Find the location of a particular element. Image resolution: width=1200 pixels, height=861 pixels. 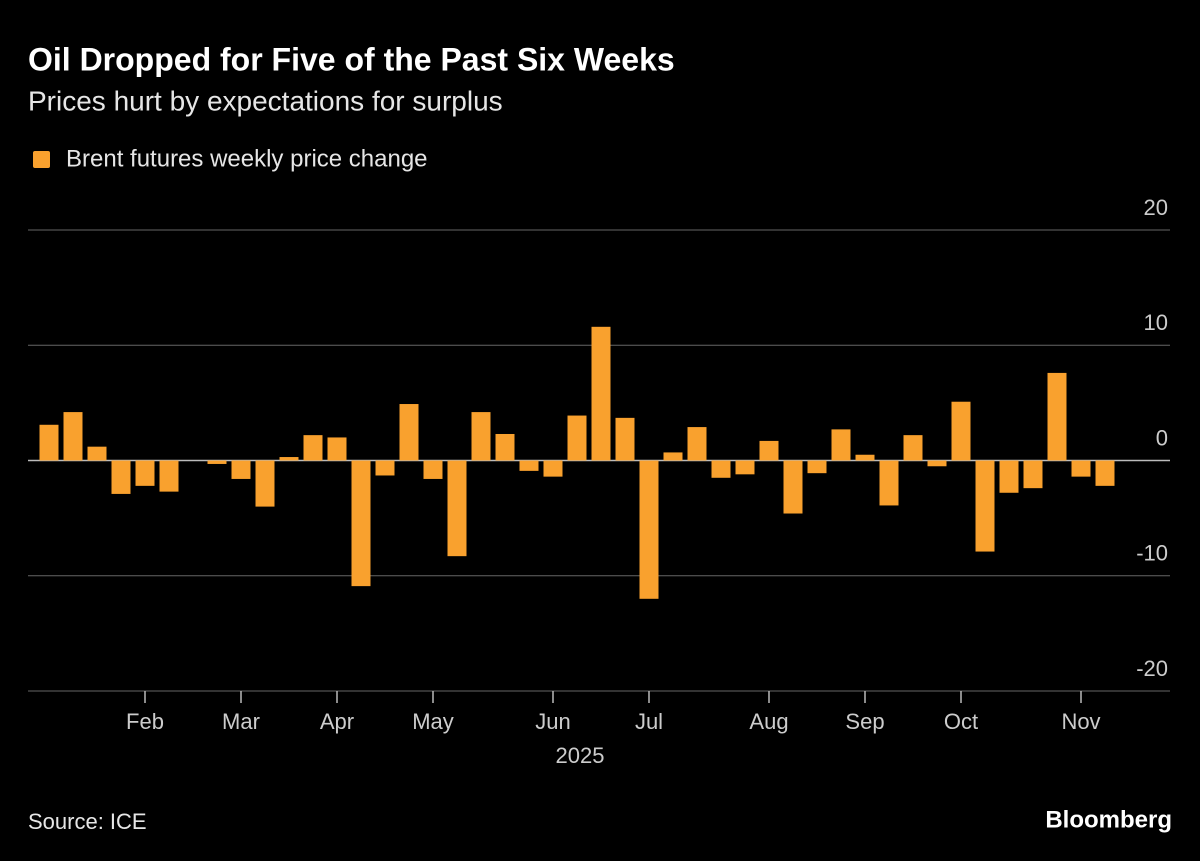

chart-subtitle: Prices hurt by expectations for surplus is located at coordinates (265, 100).